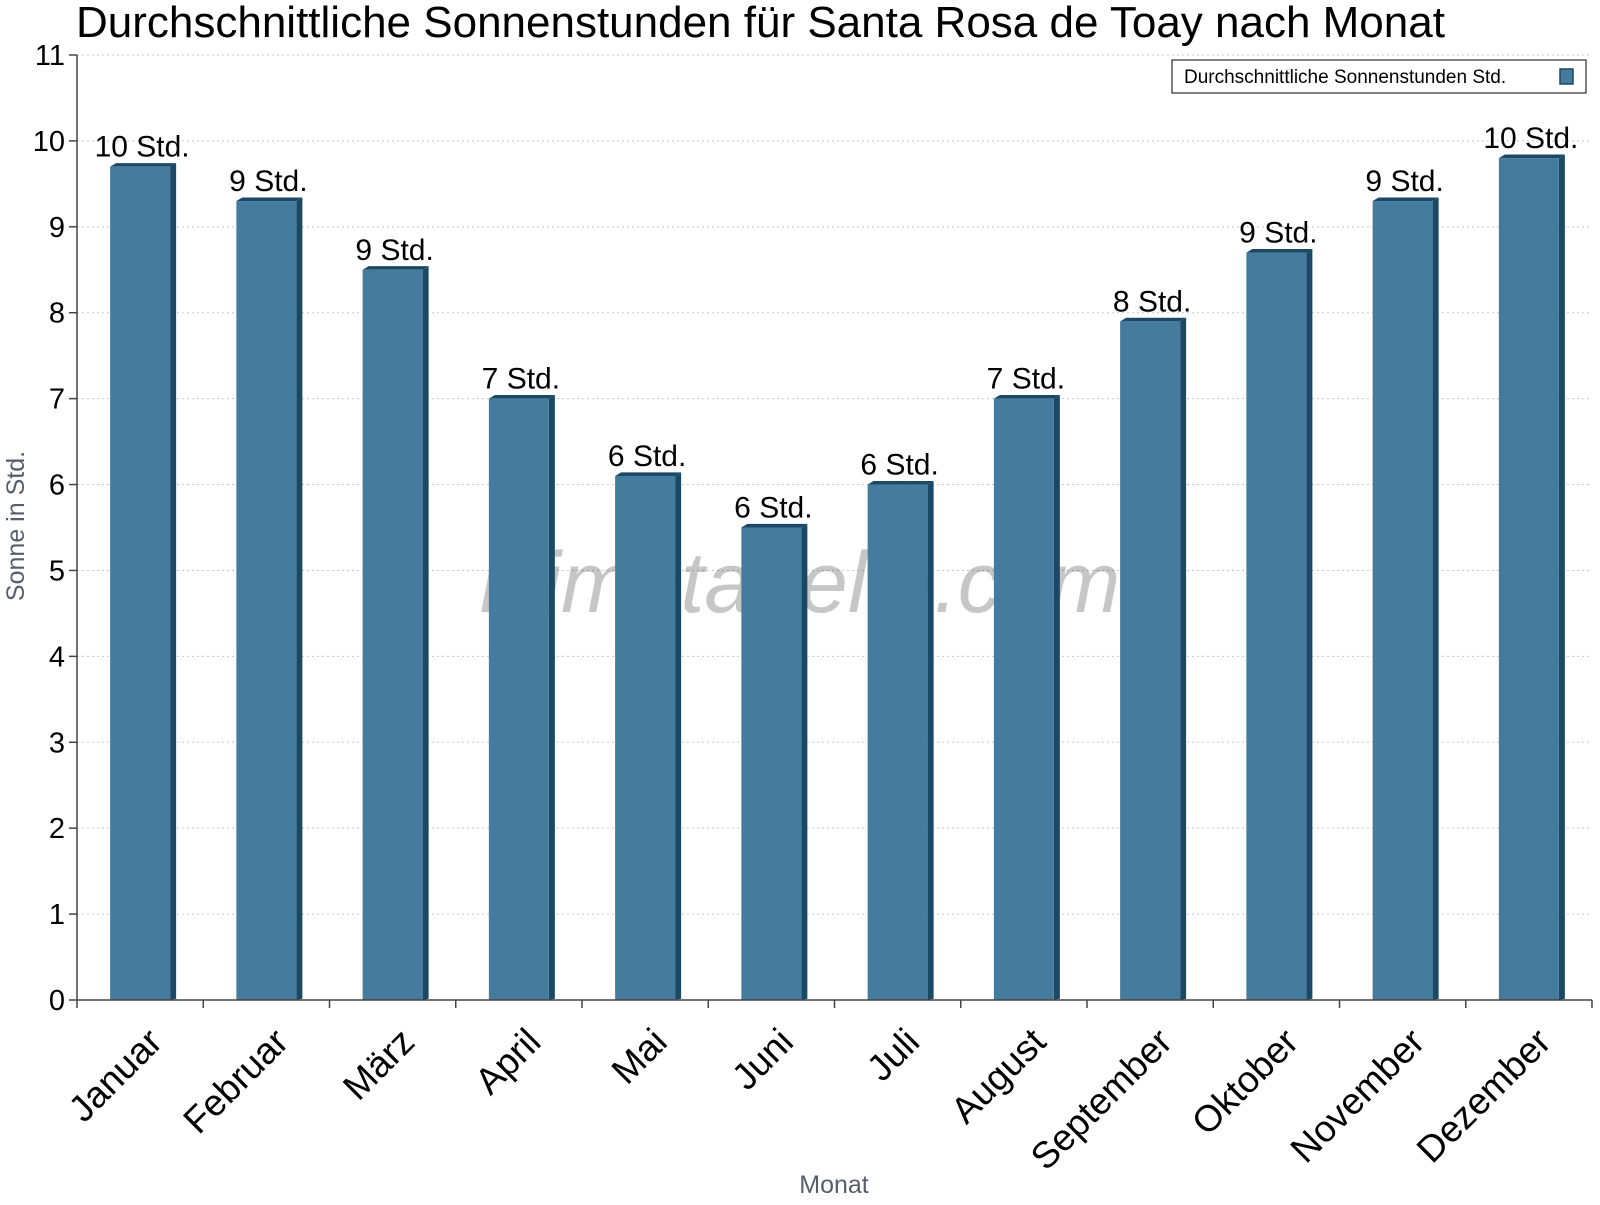 The width and height of the screenshot is (1600, 1205). What do you see at coordinates (762, 1059) in the screenshot?
I see `x-tick-label: Juni` at bounding box center [762, 1059].